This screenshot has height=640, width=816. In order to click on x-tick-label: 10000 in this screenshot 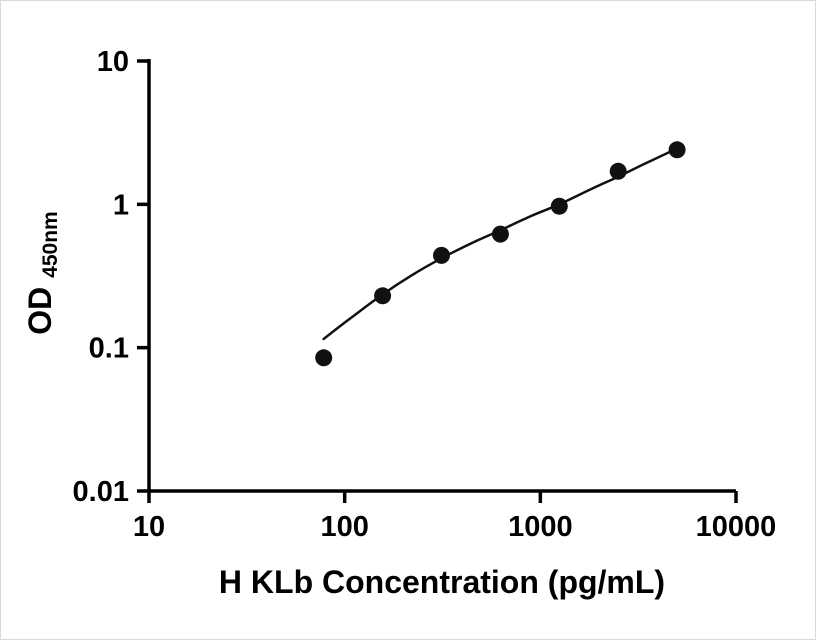, I will do `click(736, 527)`.